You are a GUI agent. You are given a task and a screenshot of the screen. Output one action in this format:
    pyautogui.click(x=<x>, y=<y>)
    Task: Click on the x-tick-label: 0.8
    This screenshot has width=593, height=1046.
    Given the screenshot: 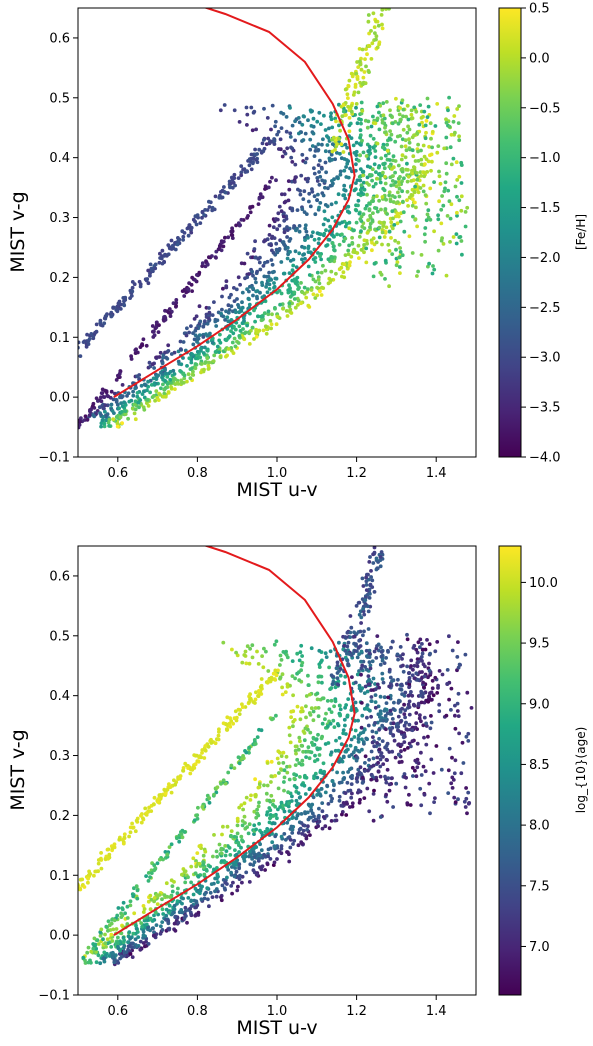 What is the action you would take?
    pyautogui.click(x=197, y=473)
    